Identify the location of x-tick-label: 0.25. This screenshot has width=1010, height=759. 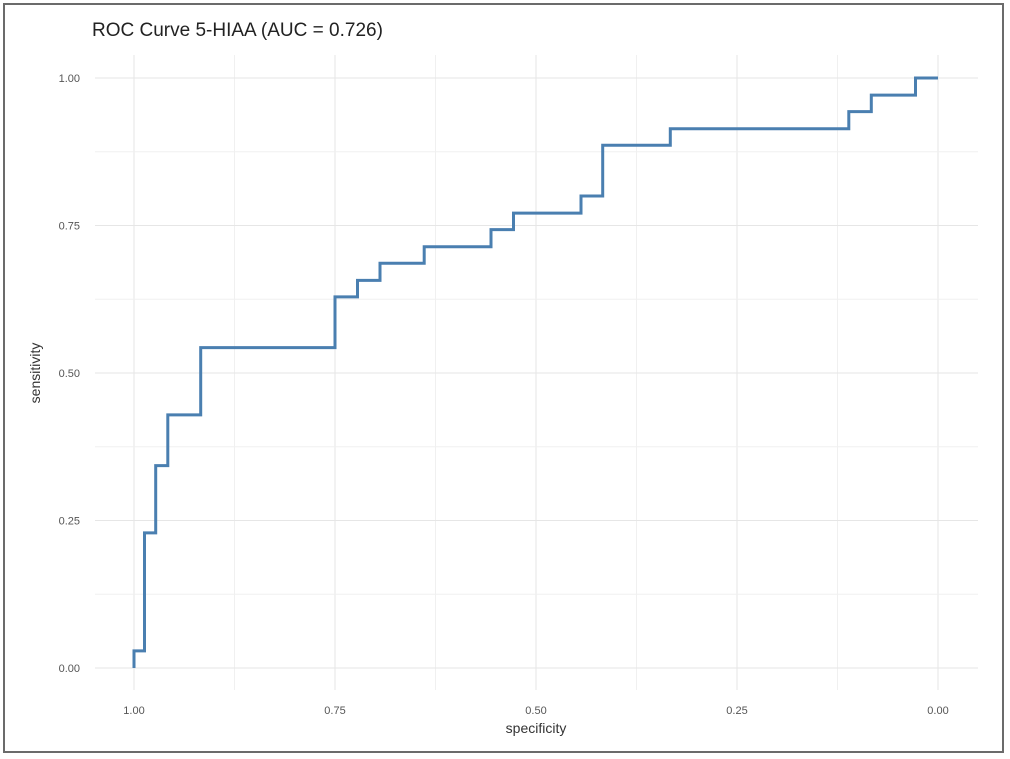
(736, 711).